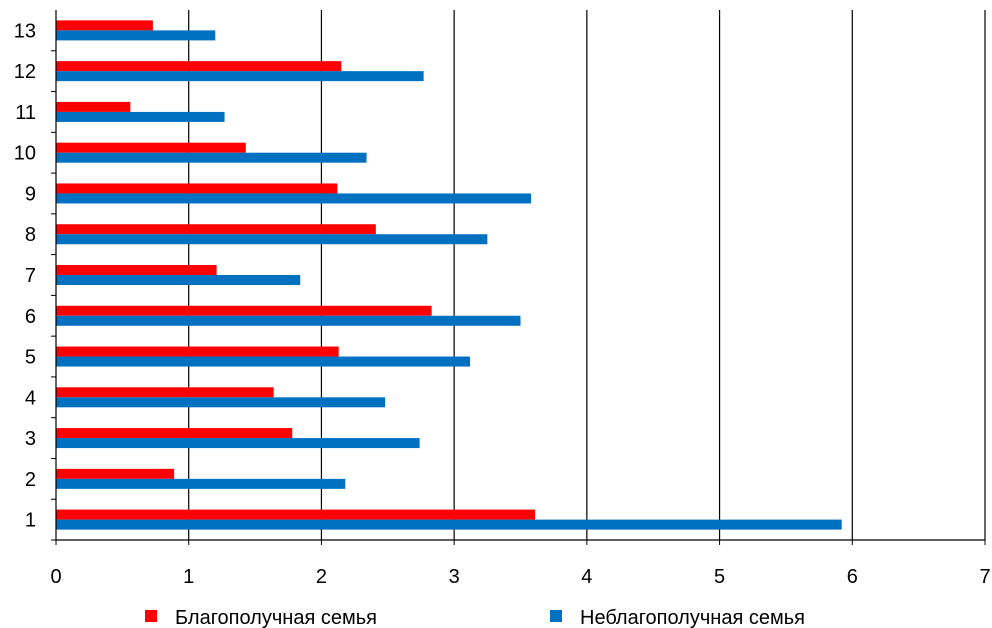  I want to click on y-tick-label-2: 2, so click(30, 480).